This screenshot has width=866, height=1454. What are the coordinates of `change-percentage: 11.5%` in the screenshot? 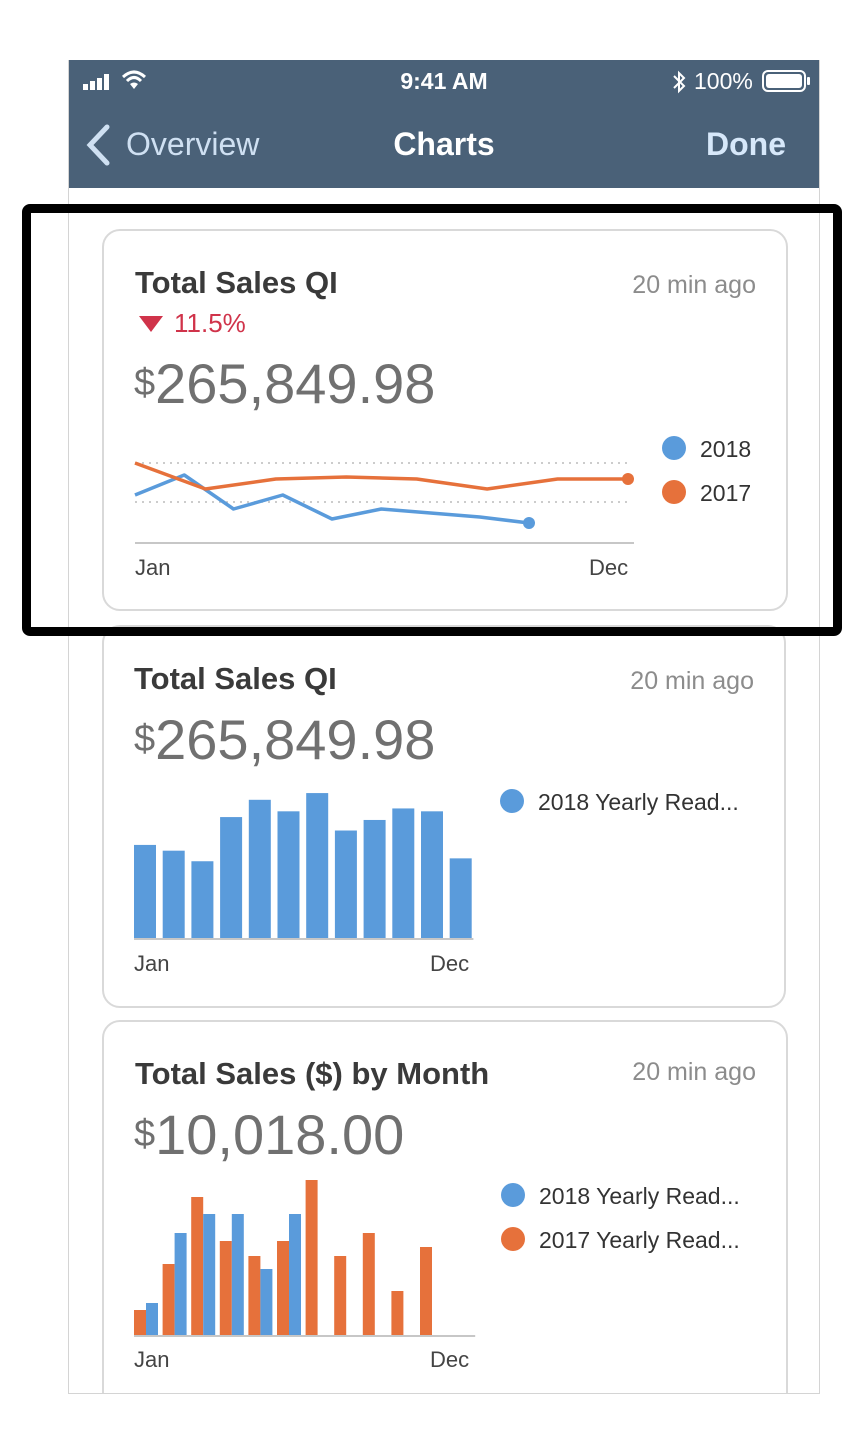 It's located at (210, 323).